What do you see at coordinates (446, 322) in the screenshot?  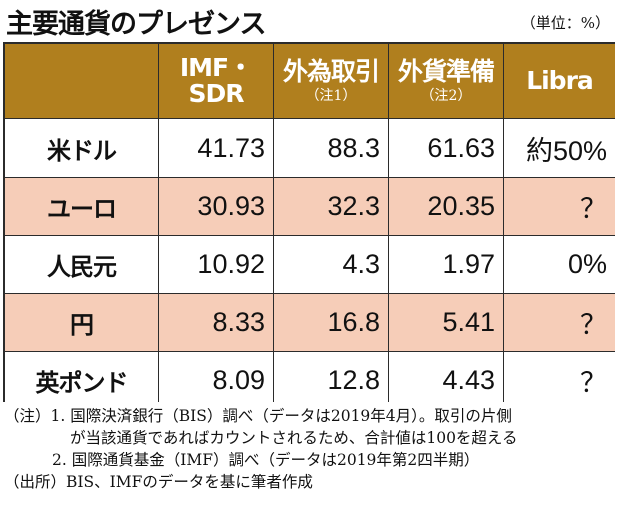 I see `table-cell: 5.41` at bounding box center [446, 322].